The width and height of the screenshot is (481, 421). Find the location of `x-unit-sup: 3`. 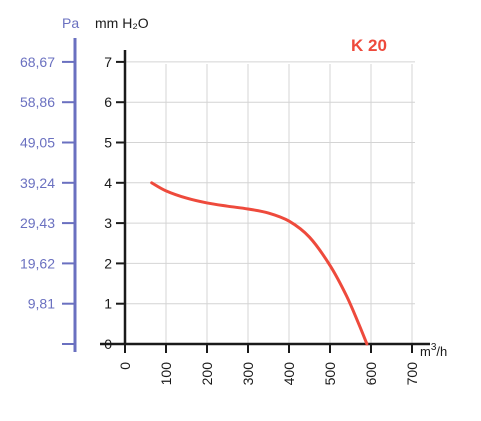

x-unit-sup: 3 is located at coordinates (434, 347).